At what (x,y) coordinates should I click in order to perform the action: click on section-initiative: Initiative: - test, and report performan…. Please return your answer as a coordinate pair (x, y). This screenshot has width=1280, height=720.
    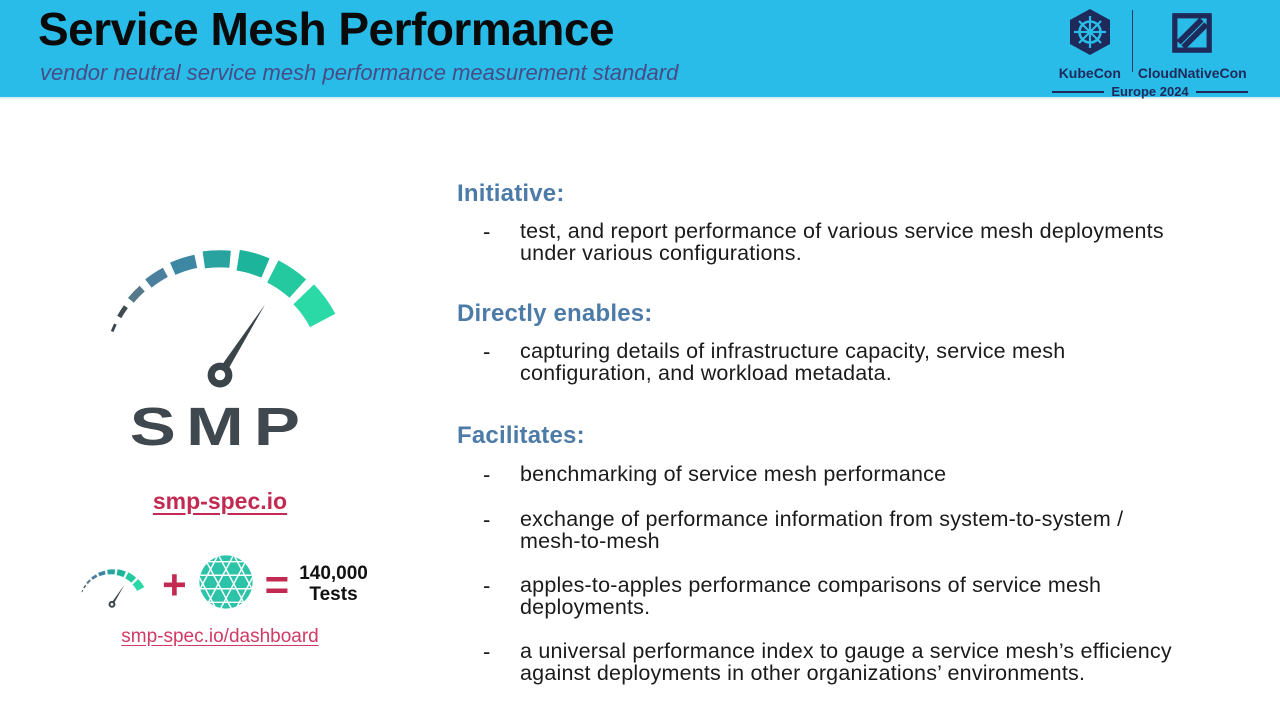
    Looking at the image, I should click on (837, 222).